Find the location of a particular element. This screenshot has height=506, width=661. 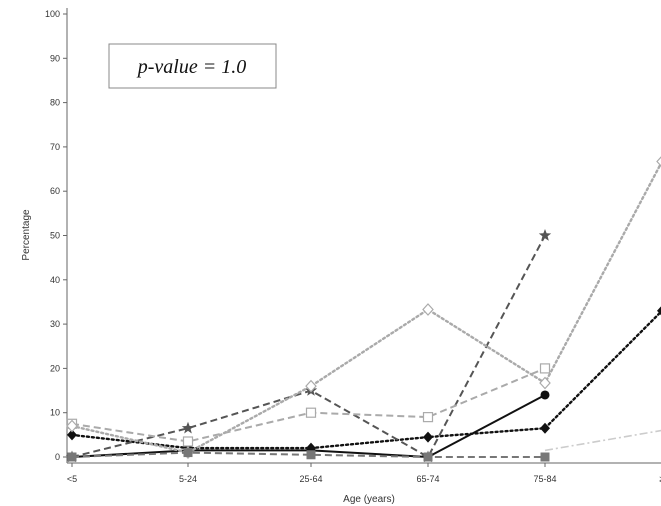

x-tick-label: ≥ is located at coordinates (660, 479).